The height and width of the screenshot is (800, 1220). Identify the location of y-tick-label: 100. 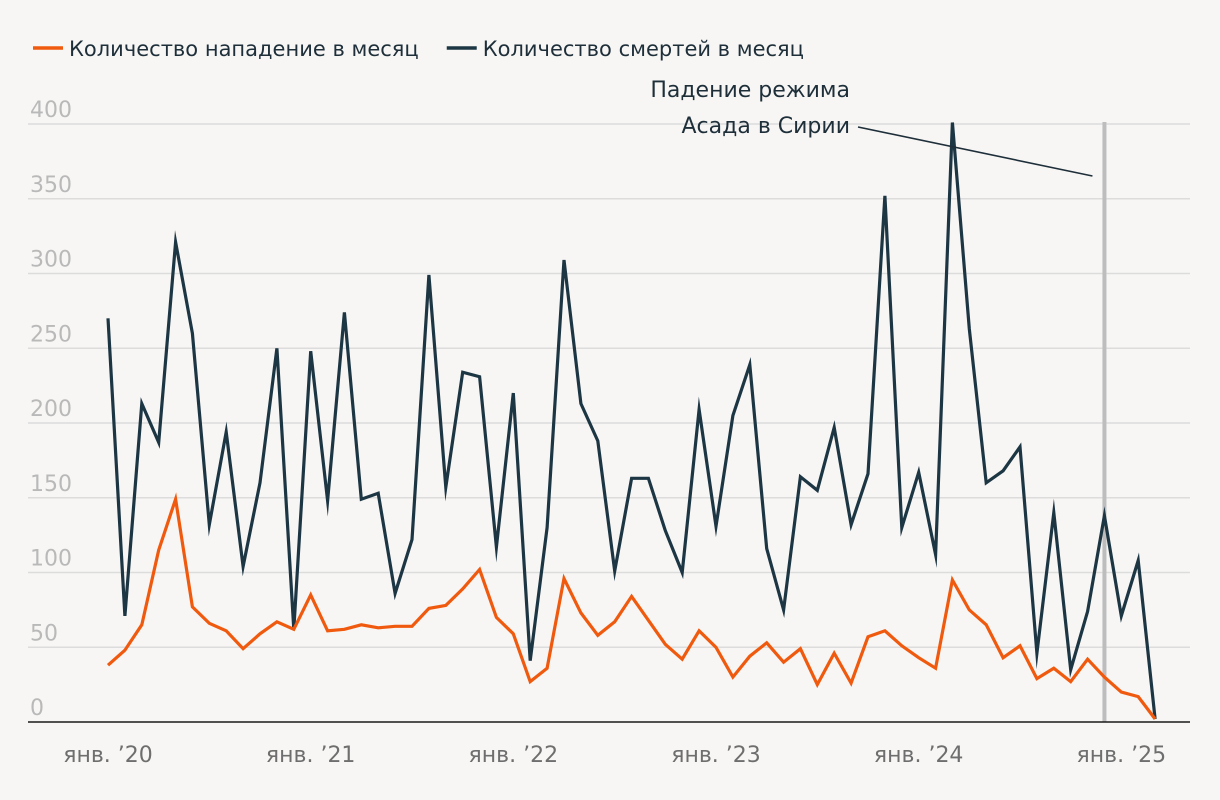
(51, 559).